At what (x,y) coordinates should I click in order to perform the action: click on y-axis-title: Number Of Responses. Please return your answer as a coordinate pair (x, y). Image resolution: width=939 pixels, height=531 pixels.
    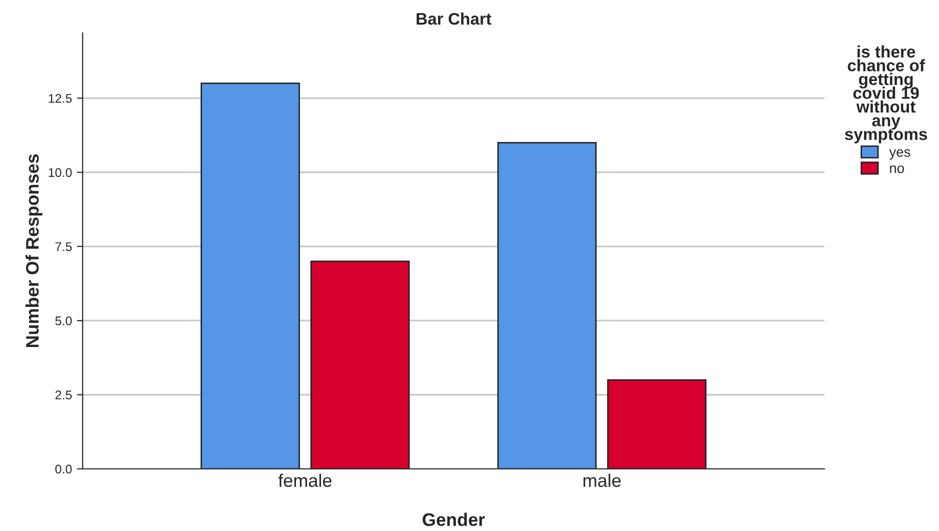
    Looking at the image, I should click on (34, 251).